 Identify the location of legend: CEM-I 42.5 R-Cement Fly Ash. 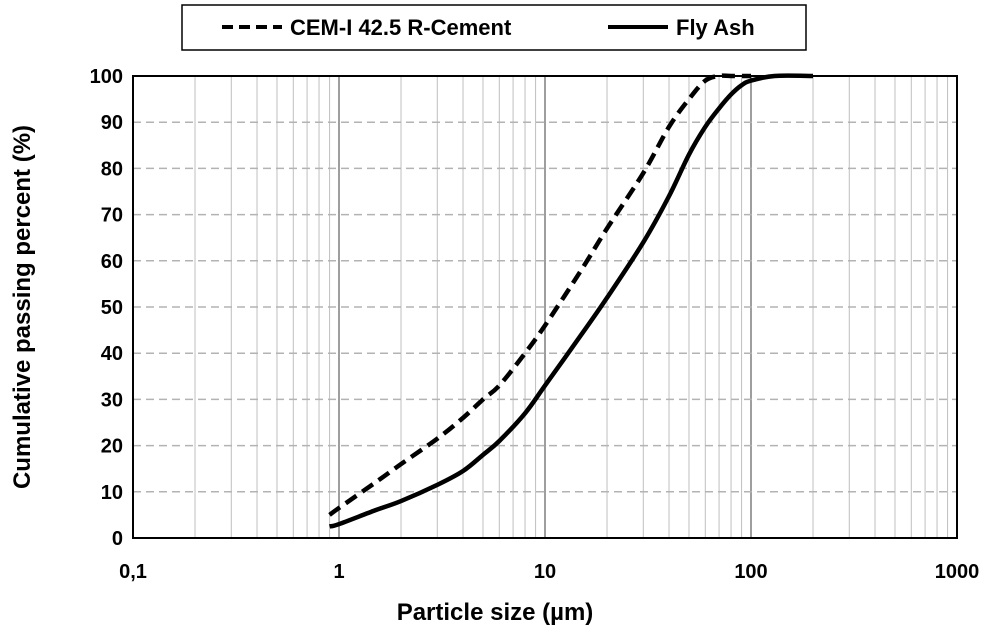
(494, 27).